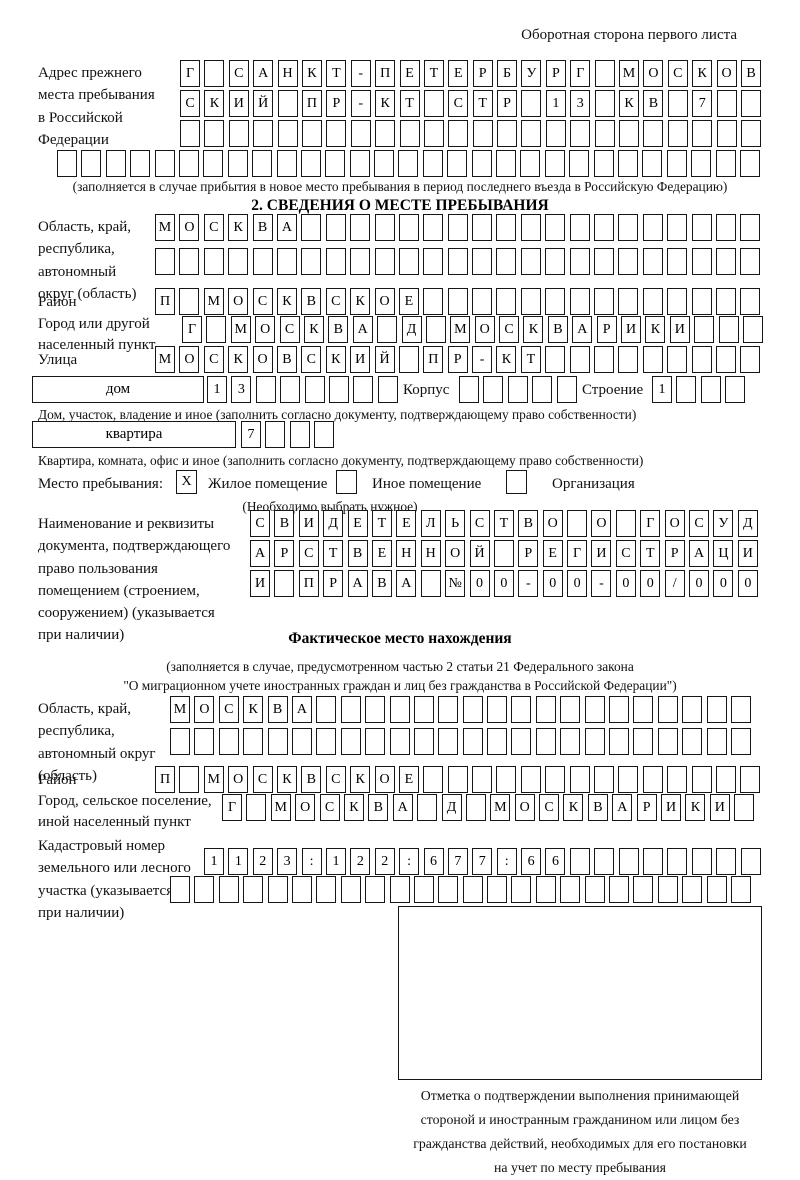  Describe the element at coordinates (287, 861) in the screenshot. I see `char-box: 3` at that location.